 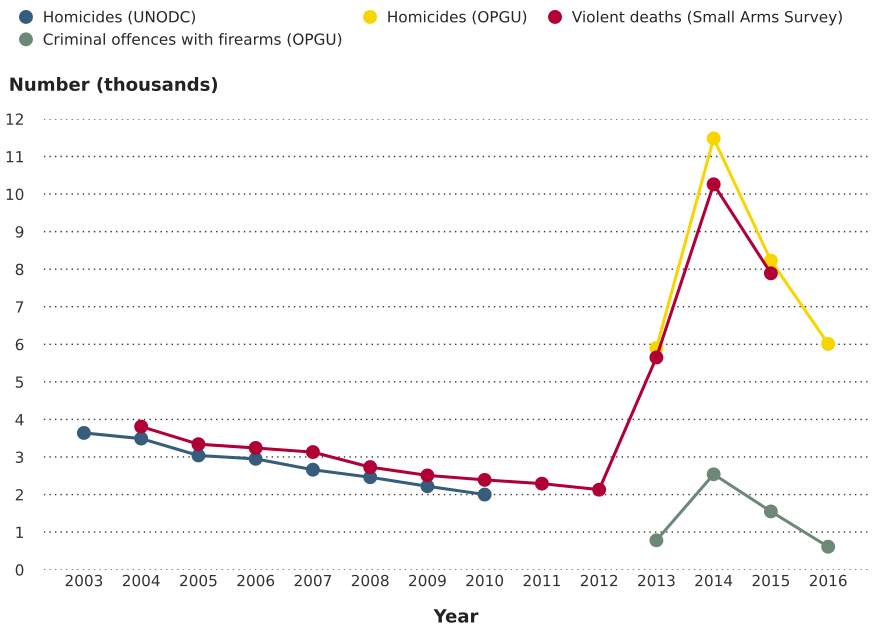 I want to click on y-tick-label: 3, so click(x=20, y=457).